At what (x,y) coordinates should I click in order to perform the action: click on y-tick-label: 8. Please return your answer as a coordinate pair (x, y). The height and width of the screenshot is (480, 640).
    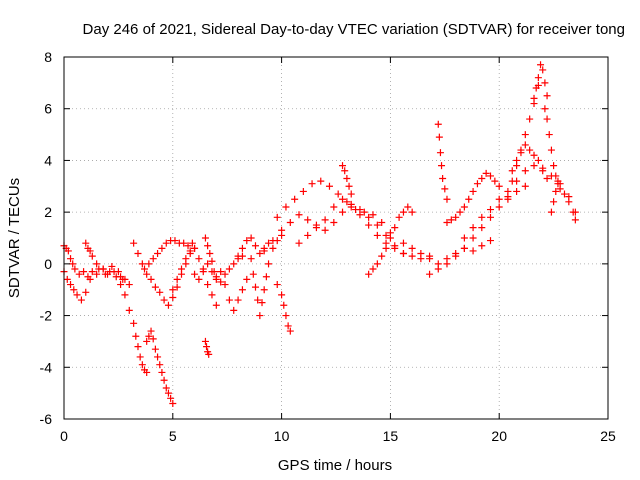
    Looking at the image, I should click on (48, 57).